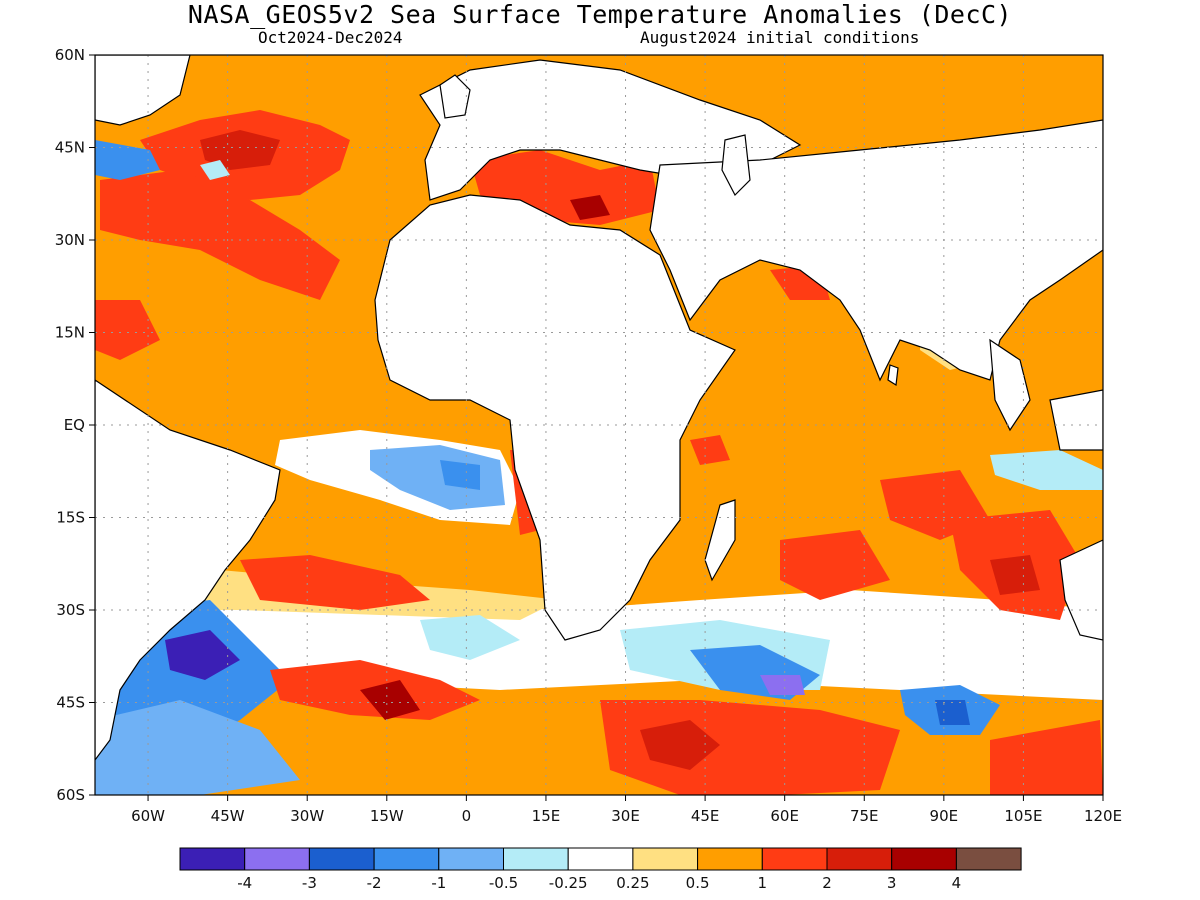  I want to click on legend-label: 2, so click(827, 883).